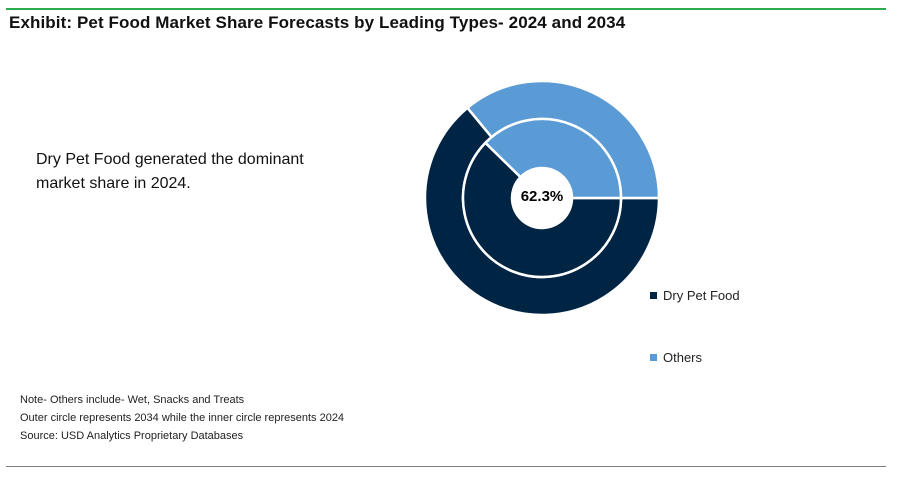 This screenshot has height=488, width=900. Describe the element at coordinates (542, 210) in the screenshot. I see `inner-slice-dry-pet-food` at that location.